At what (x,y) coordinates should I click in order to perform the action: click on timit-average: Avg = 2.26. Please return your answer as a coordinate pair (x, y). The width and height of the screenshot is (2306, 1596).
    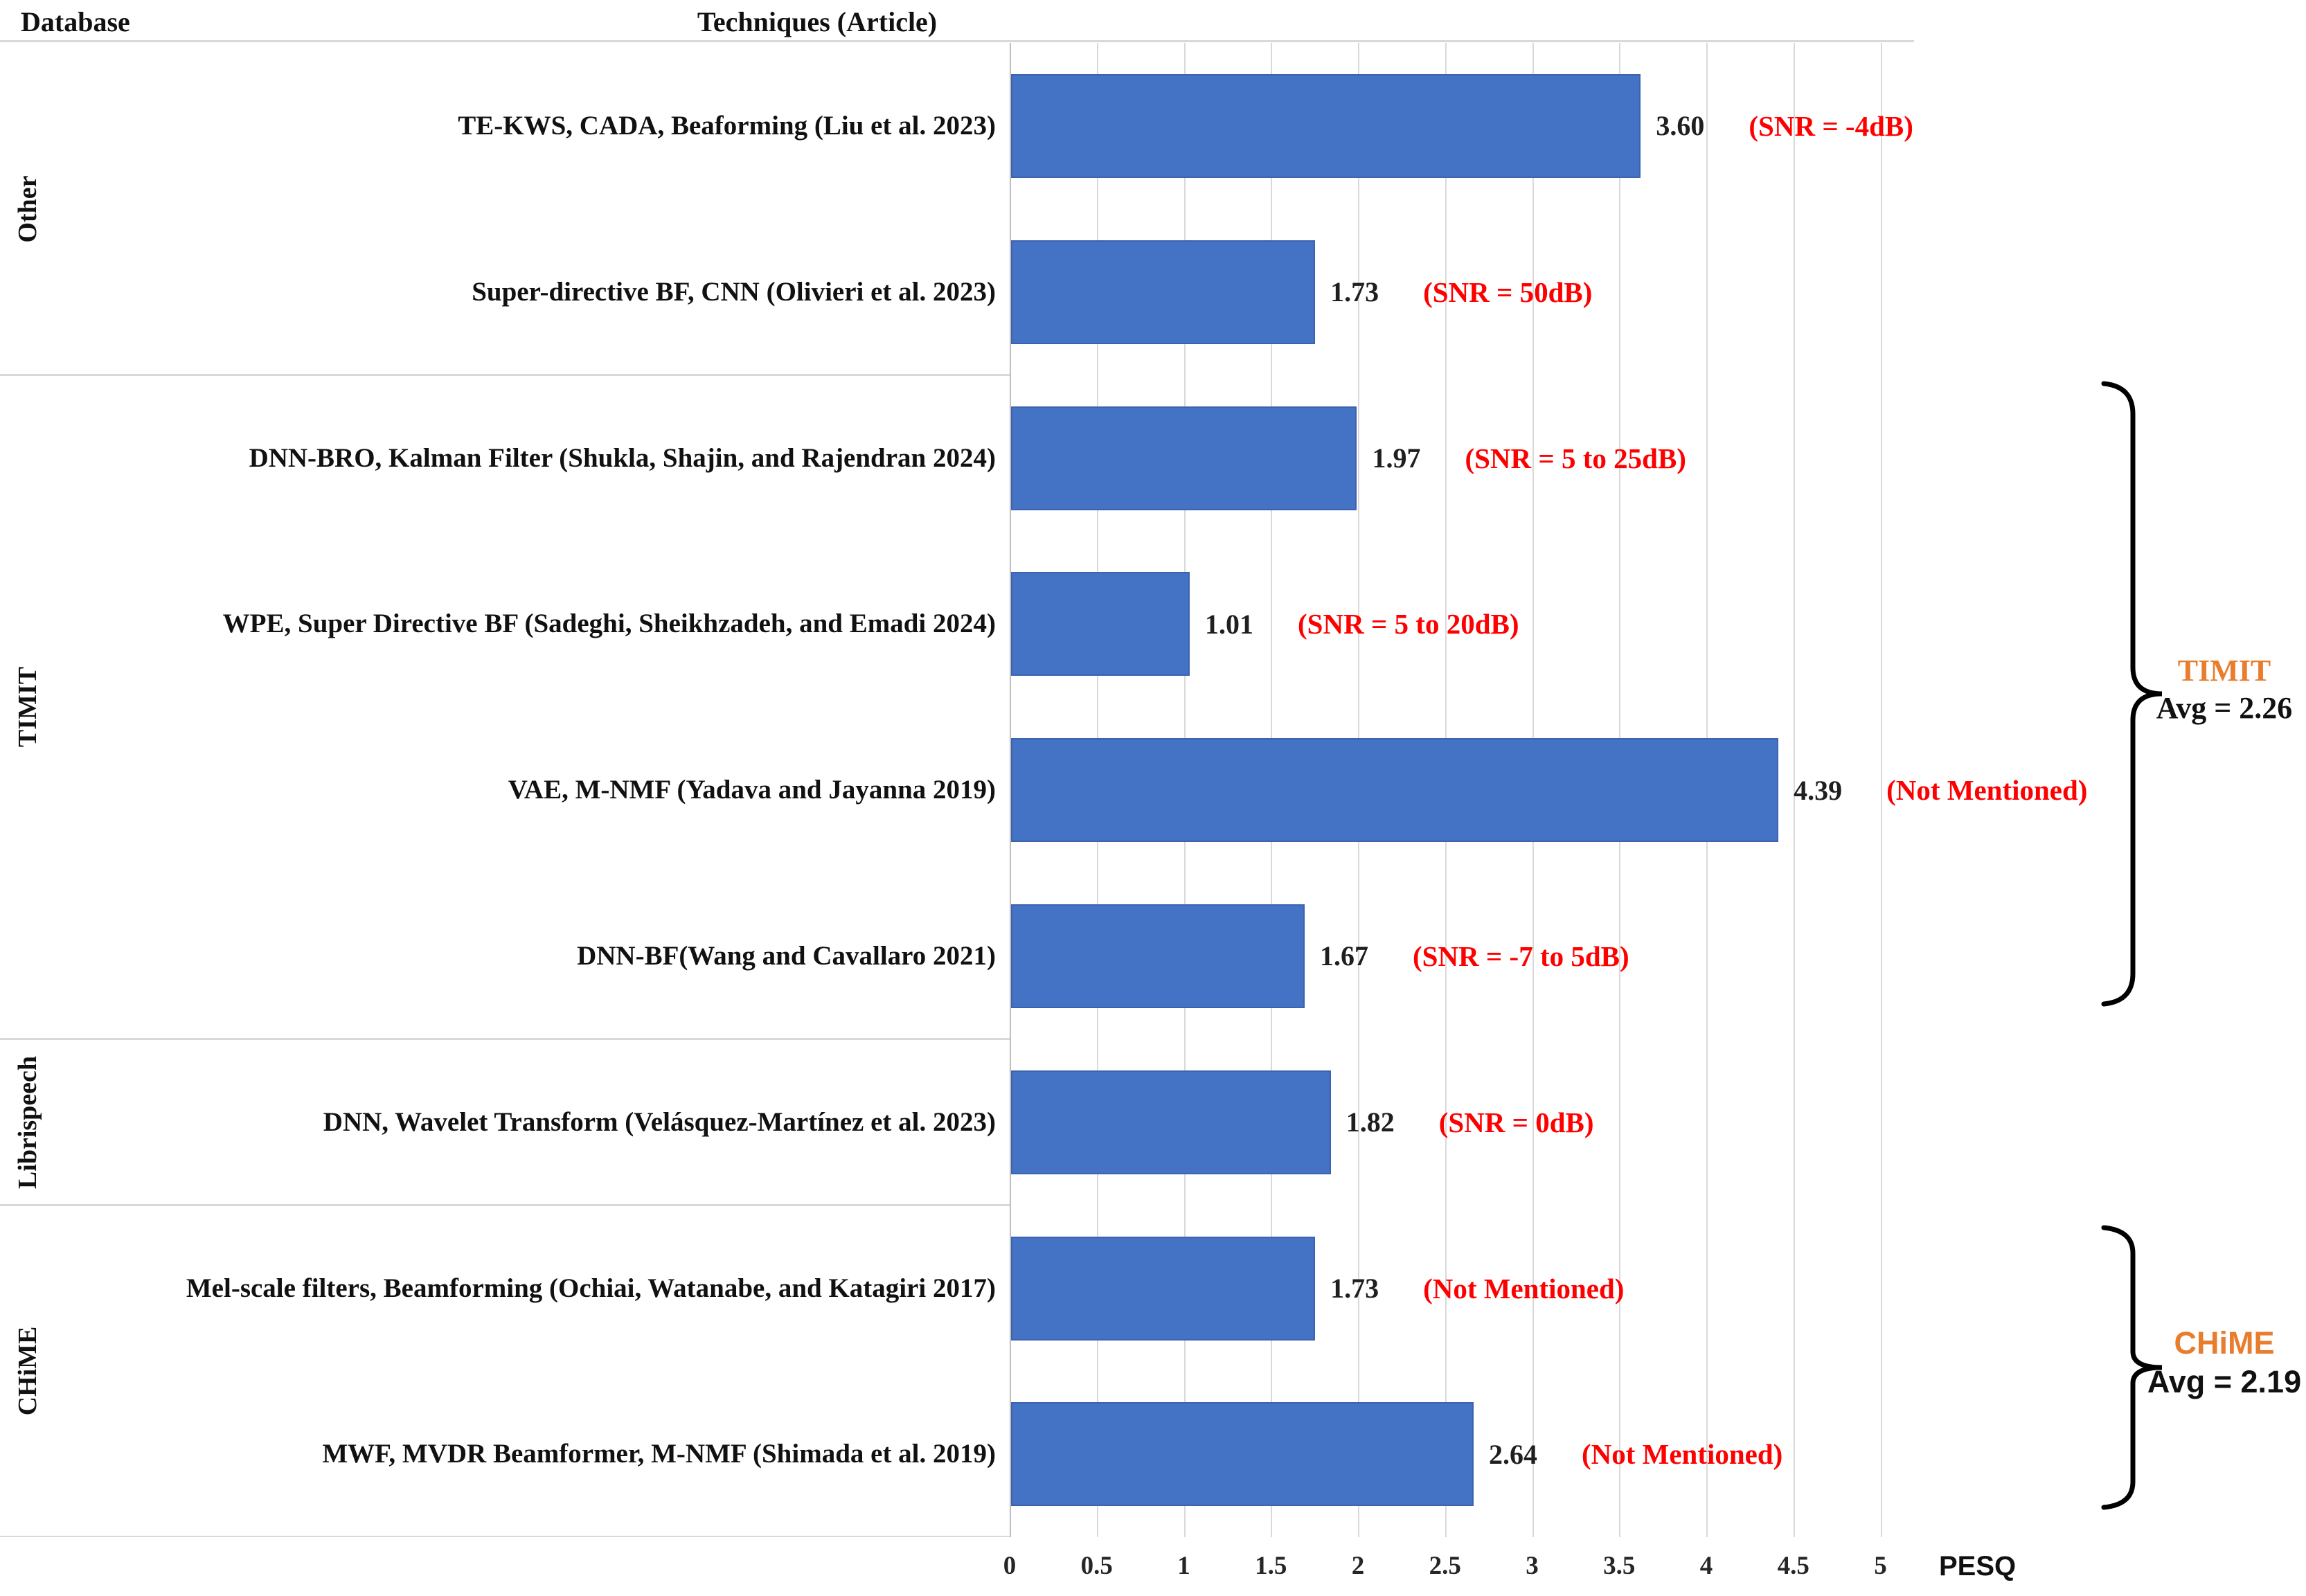
    Looking at the image, I should click on (2224, 708).